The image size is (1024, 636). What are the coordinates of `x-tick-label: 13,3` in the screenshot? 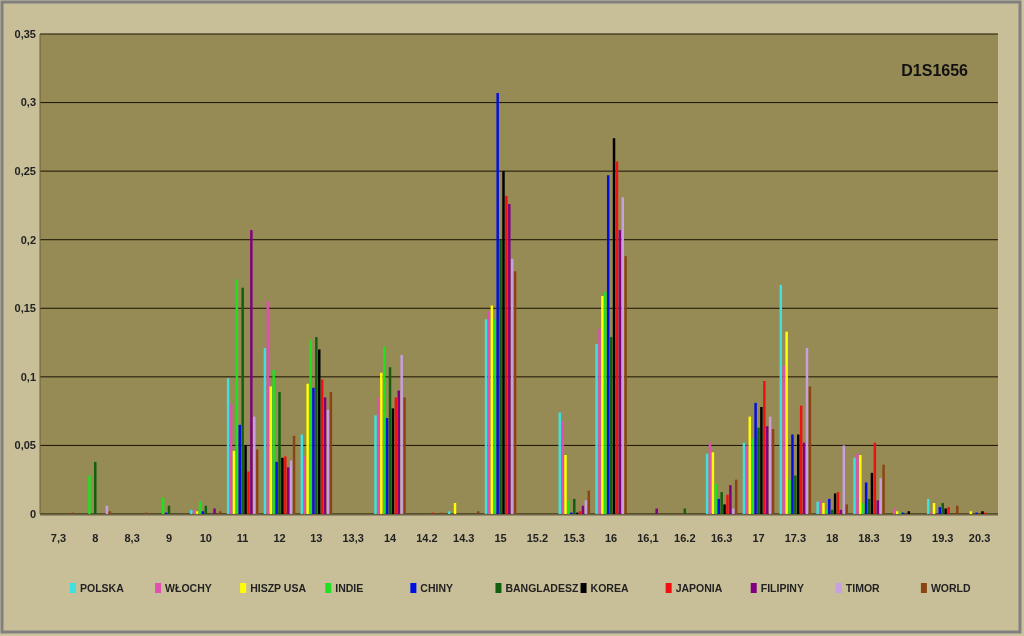 It's located at (353, 538).